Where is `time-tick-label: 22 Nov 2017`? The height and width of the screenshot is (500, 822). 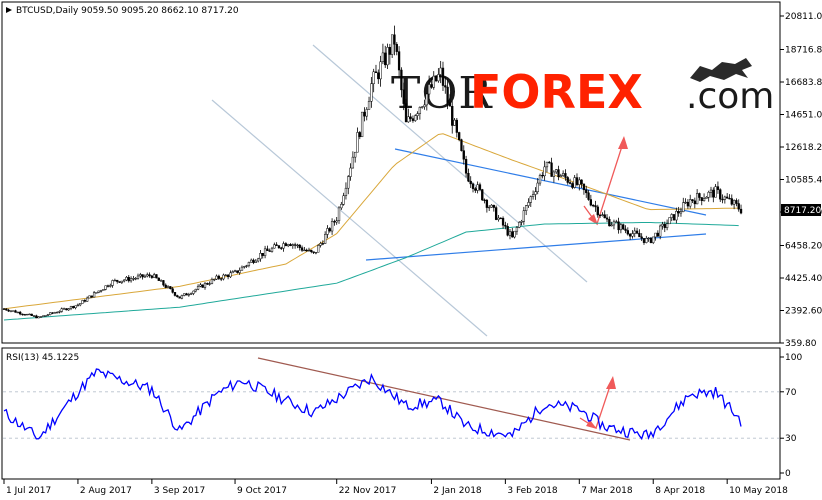 time-tick-label: 22 Nov 2017 is located at coordinates (368, 491).